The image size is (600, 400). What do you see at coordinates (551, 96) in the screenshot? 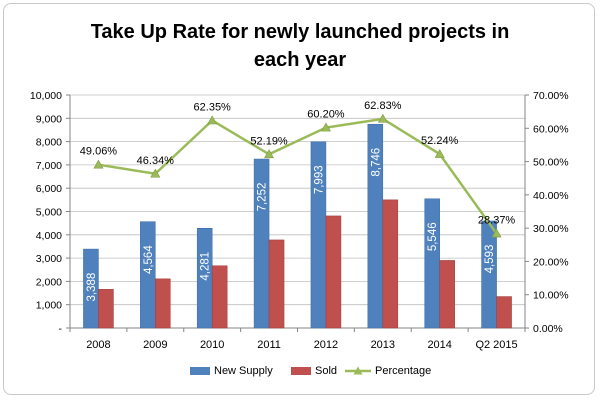
I see `y-right-tick-label: 70.00%` at bounding box center [551, 96].